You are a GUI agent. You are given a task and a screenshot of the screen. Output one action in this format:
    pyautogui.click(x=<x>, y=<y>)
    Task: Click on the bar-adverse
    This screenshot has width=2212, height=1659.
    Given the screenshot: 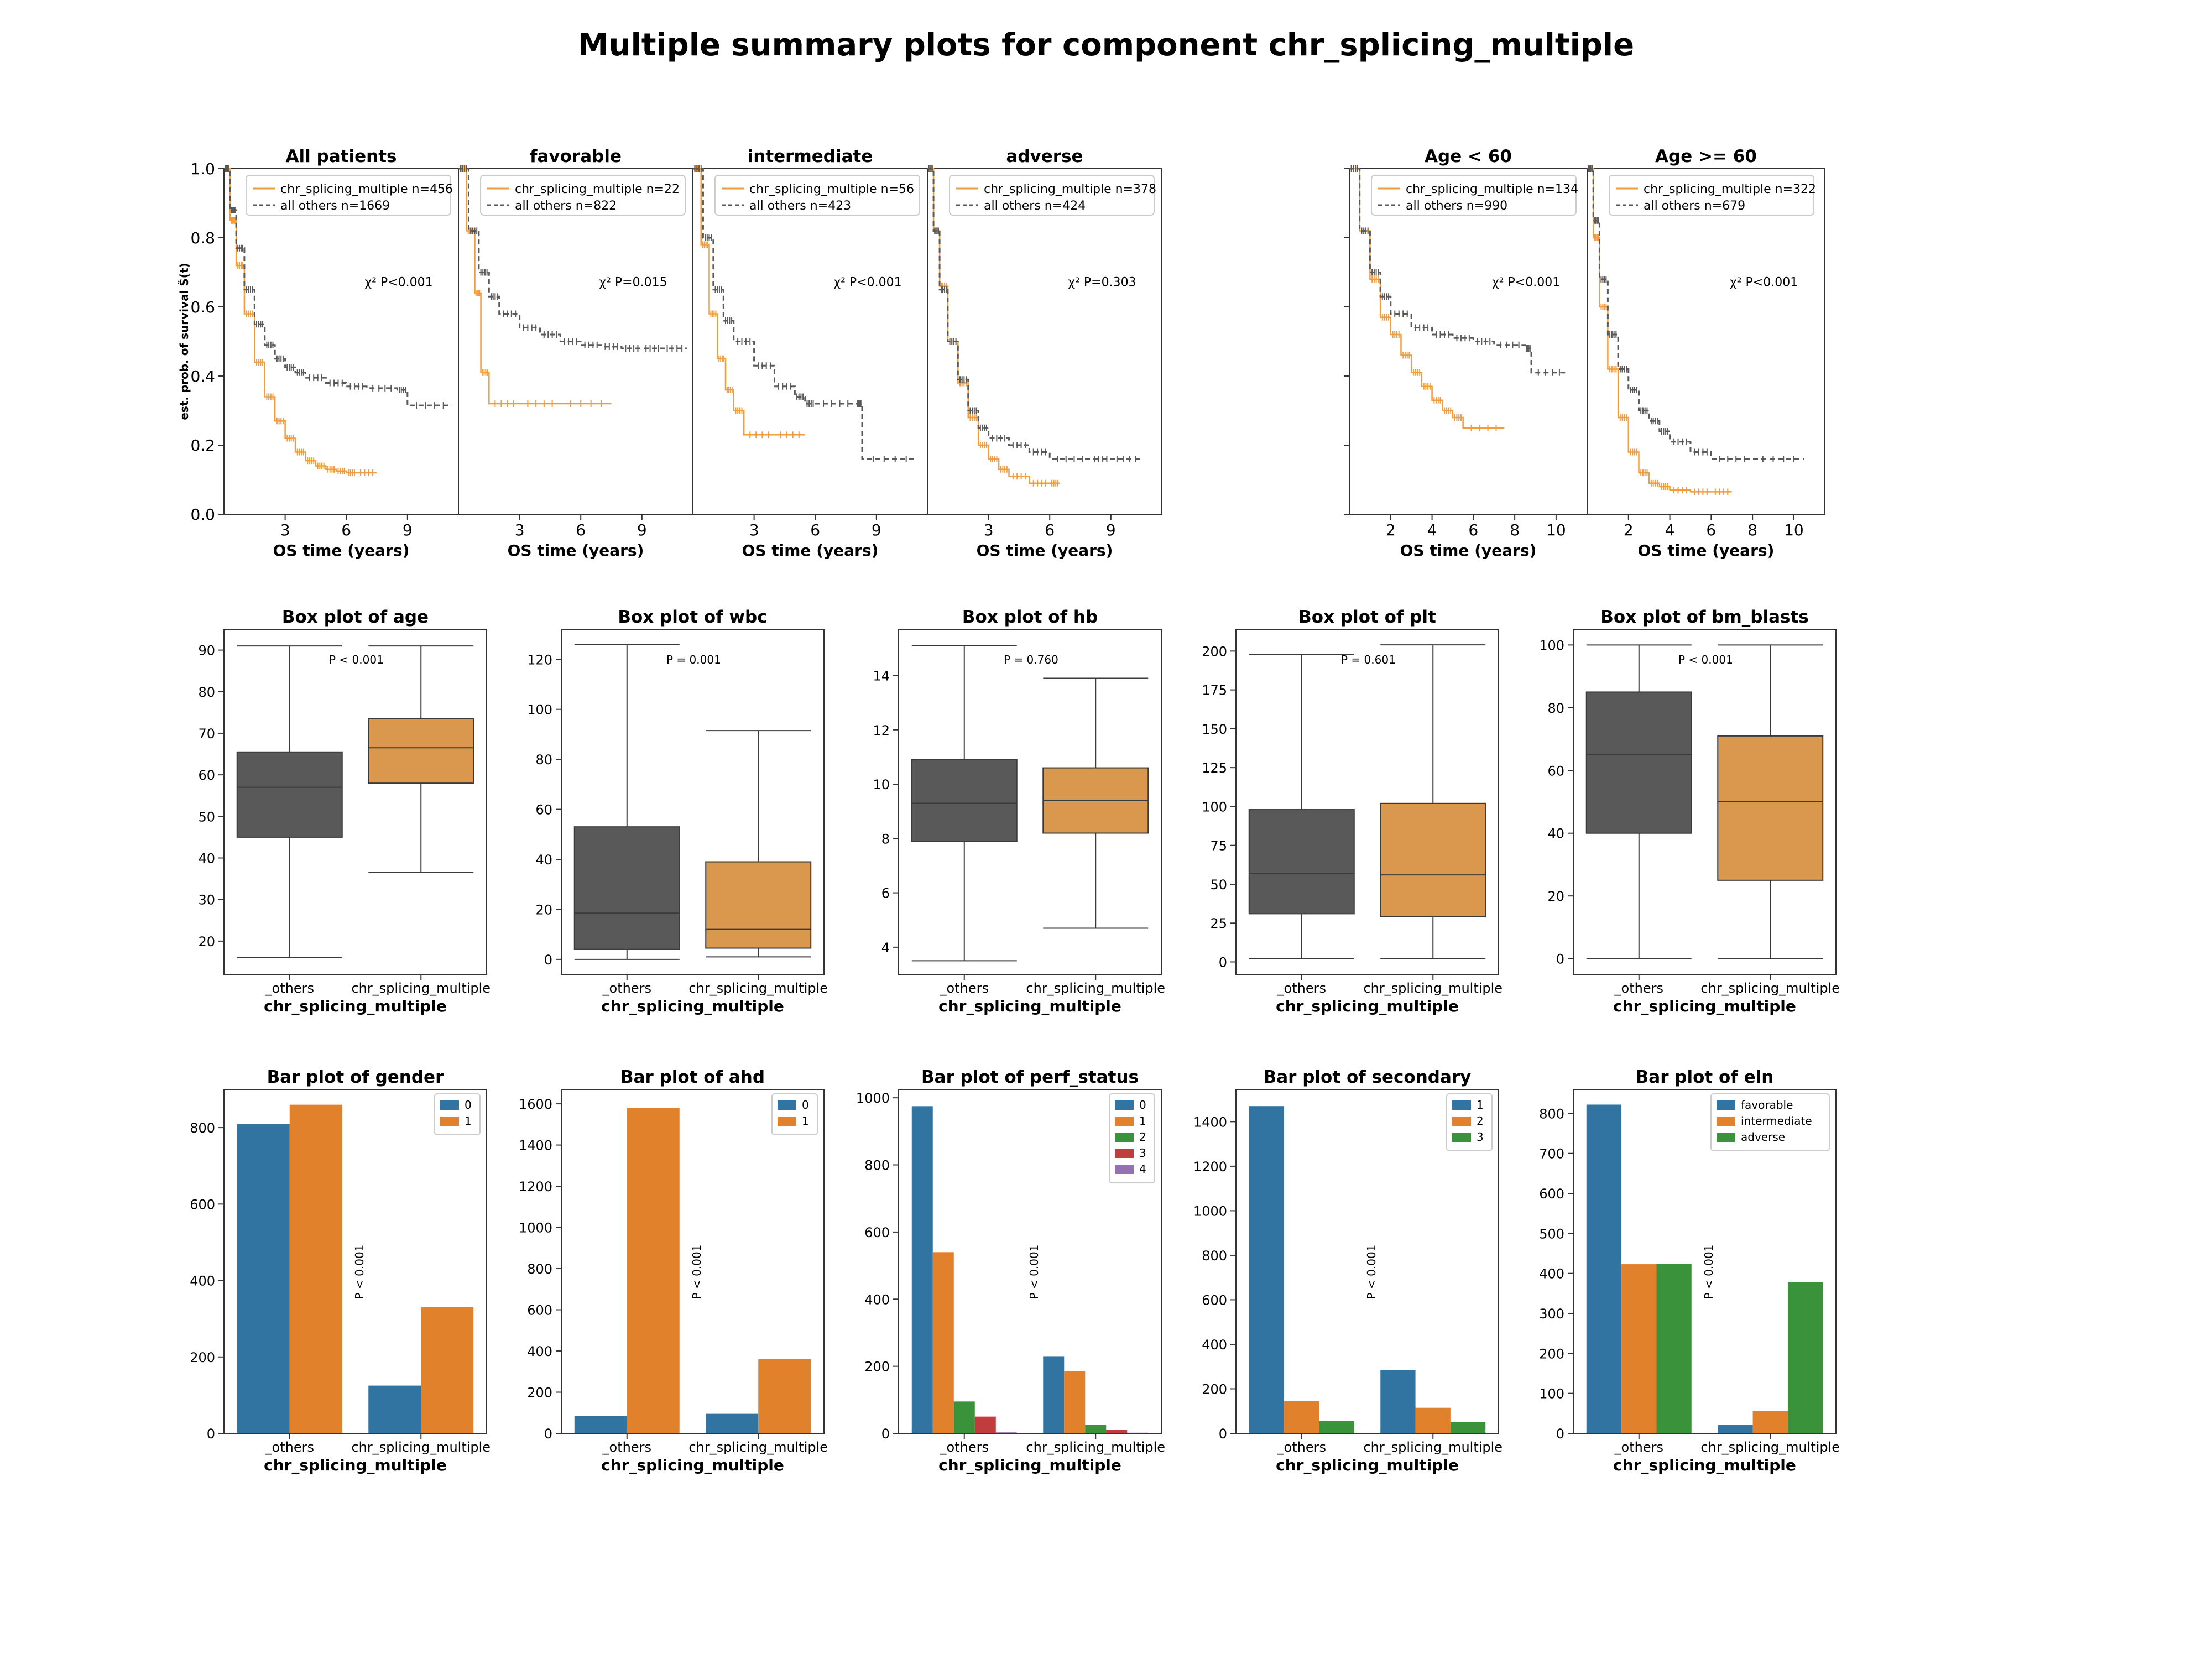 What is the action you would take?
    pyautogui.click(x=1805, y=1357)
    